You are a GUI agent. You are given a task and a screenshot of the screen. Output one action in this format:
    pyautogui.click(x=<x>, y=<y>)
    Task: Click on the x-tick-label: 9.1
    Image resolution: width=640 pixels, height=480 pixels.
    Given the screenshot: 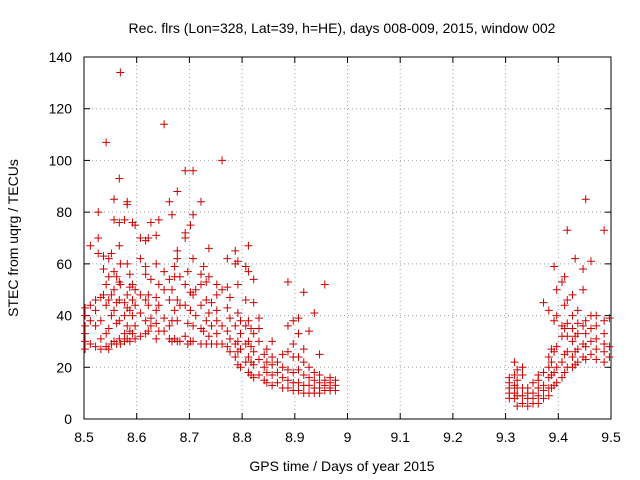 What is the action you would take?
    pyautogui.click(x=400, y=437)
    